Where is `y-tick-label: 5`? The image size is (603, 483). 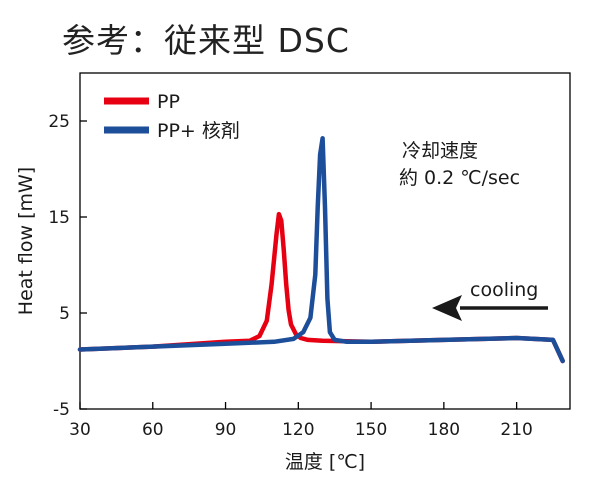
y-tick-label: 5 is located at coordinates (64, 314).